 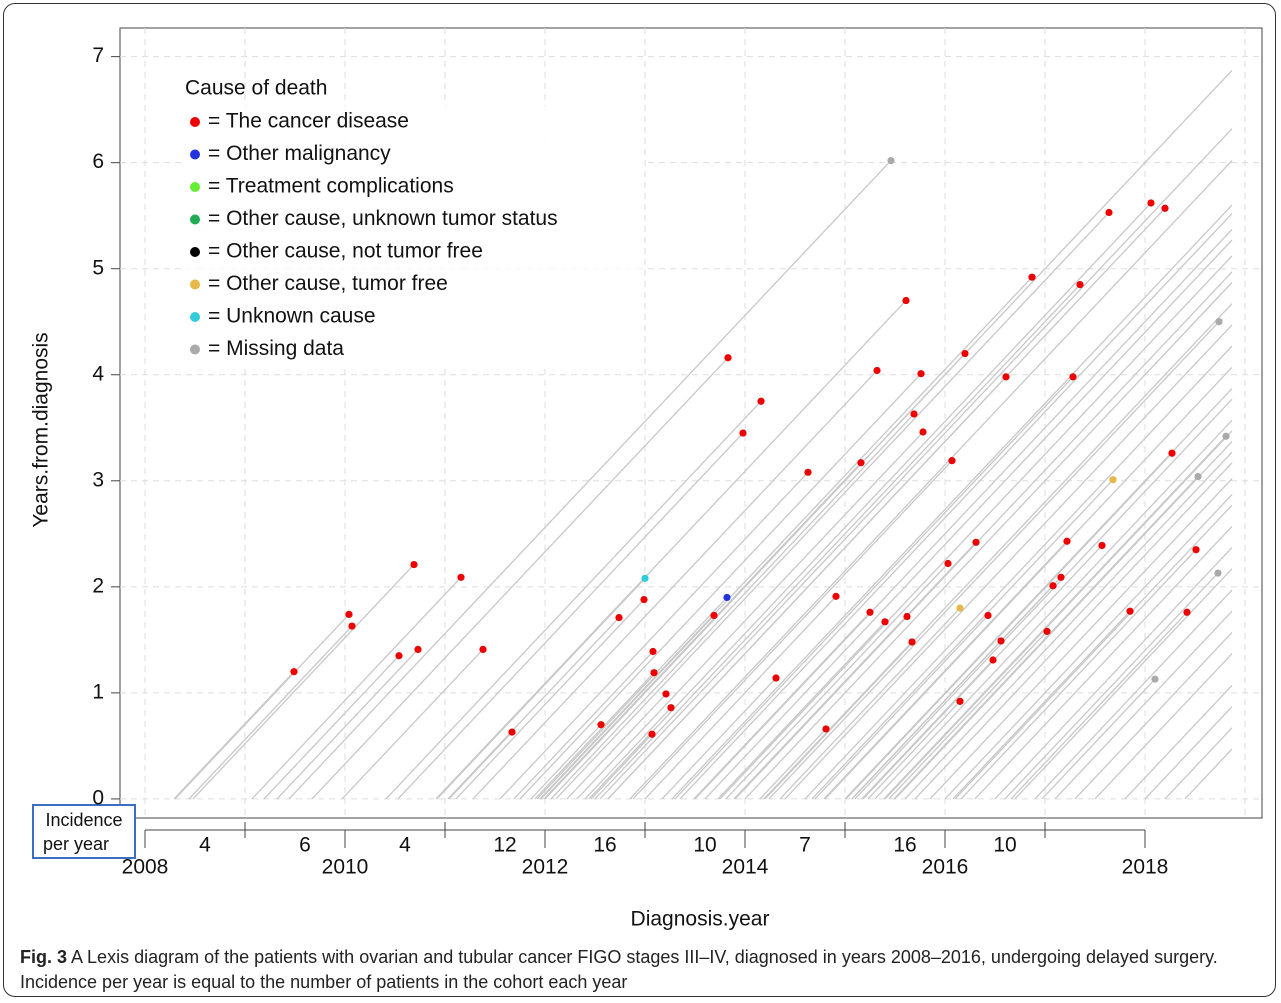 What do you see at coordinates (299, 153) in the screenshot?
I see `legend-label: = Other malignancy` at bounding box center [299, 153].